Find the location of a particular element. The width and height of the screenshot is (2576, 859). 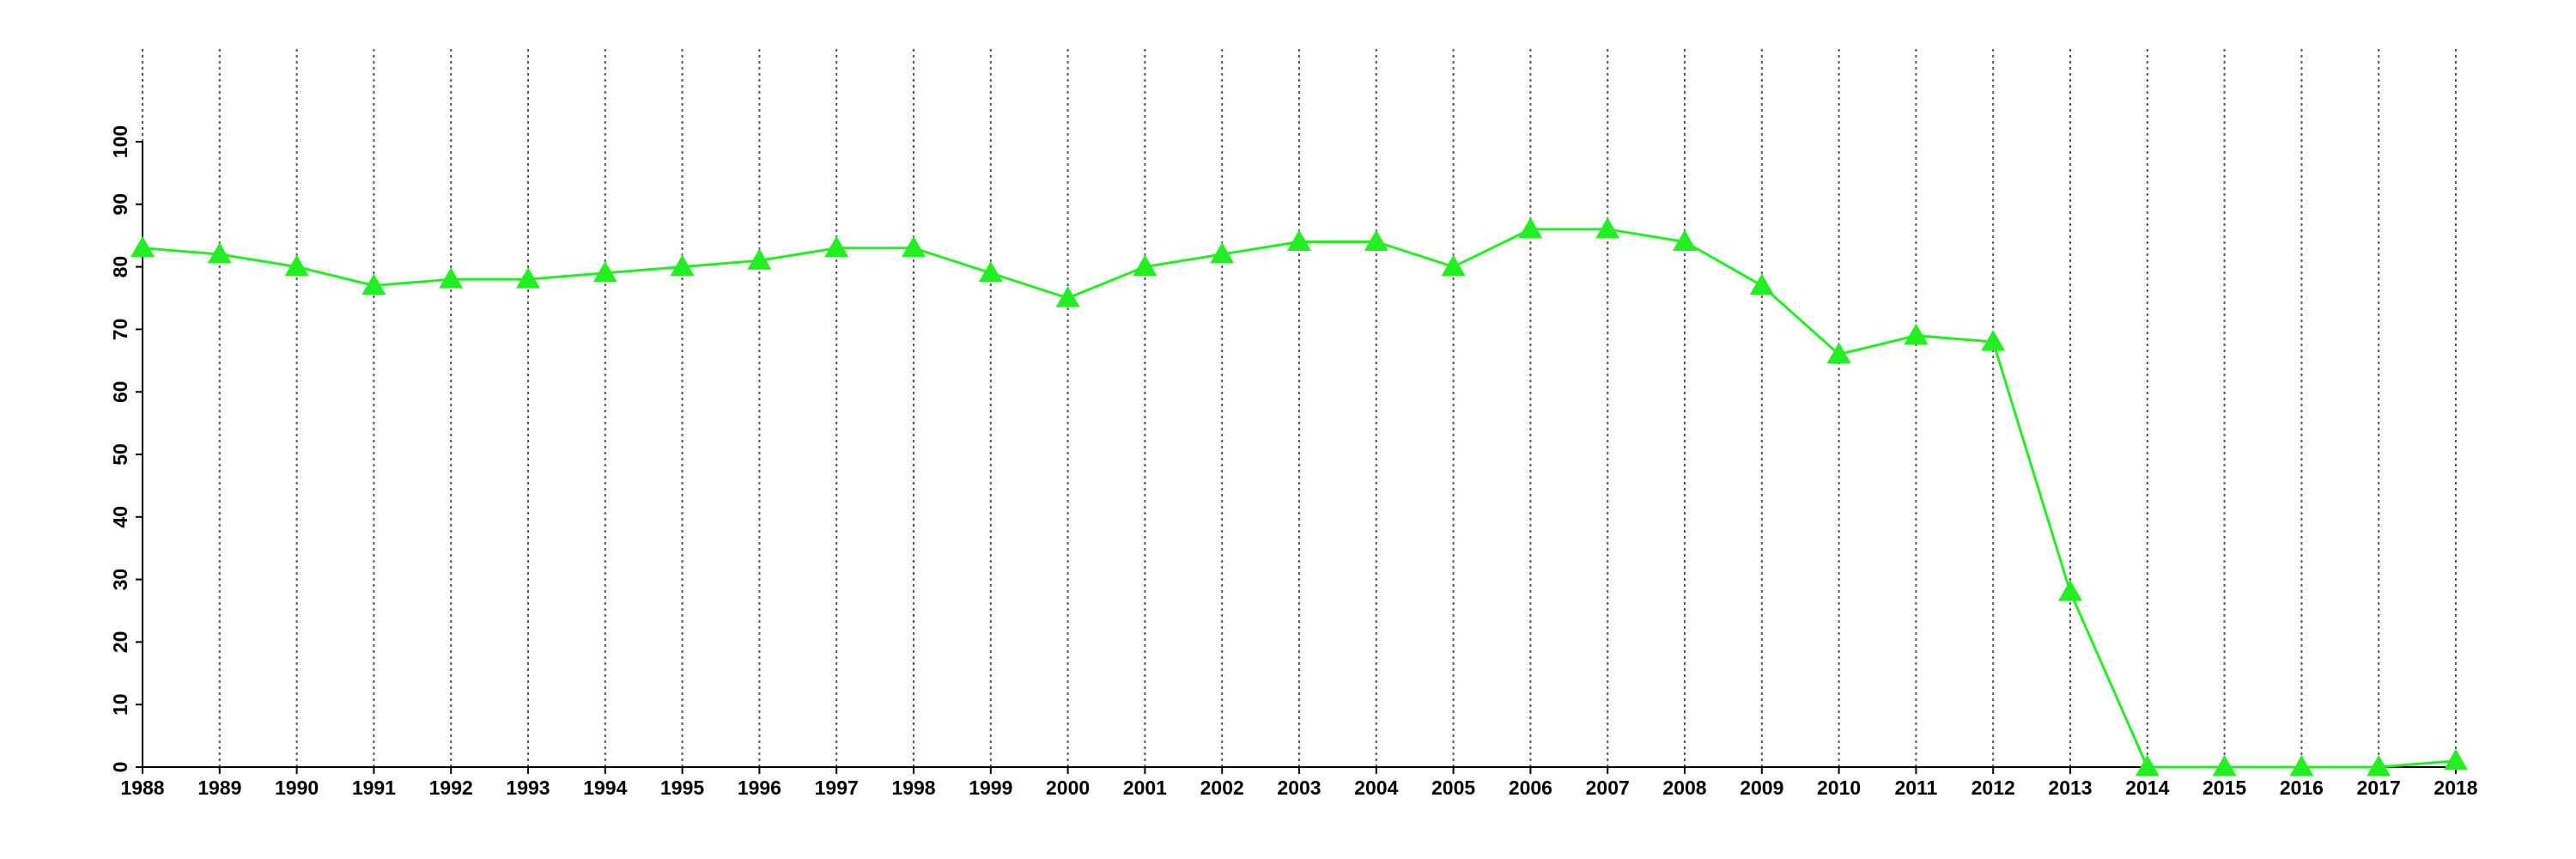

x-tick-label: 1988 is located at coordinates (142, 788).